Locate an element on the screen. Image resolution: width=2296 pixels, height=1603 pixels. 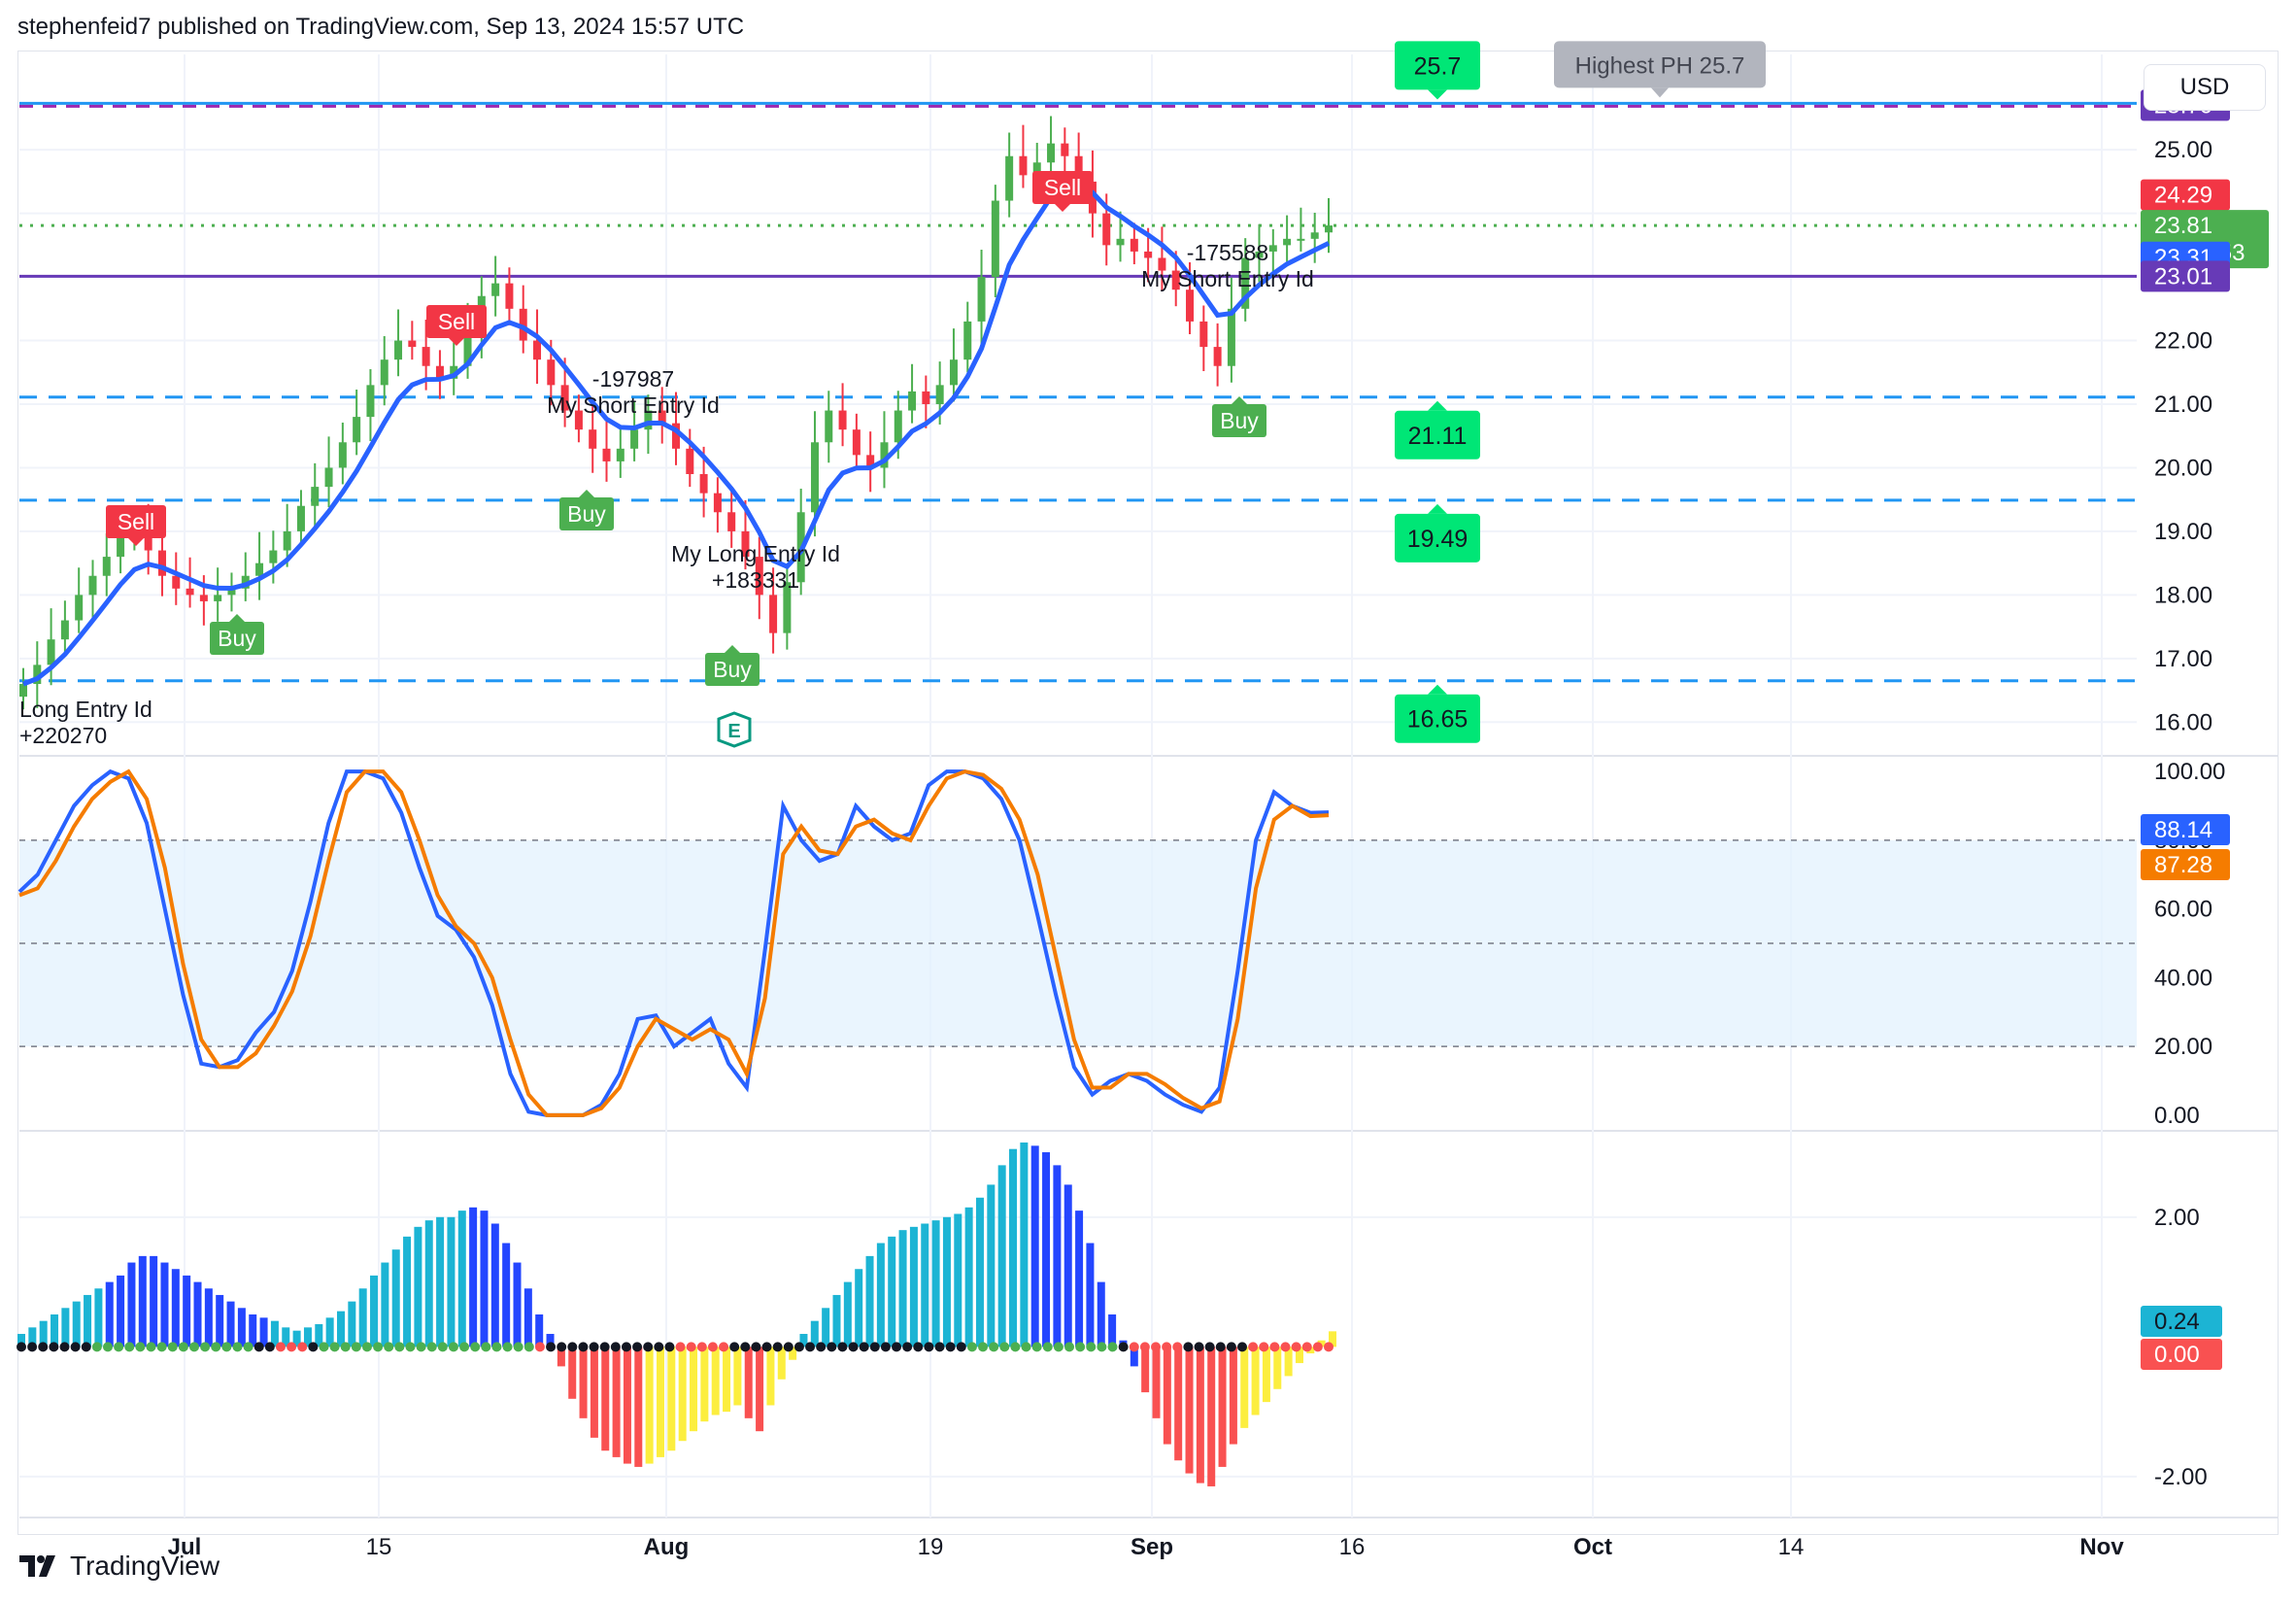
x-tick-label: Oct is located at coordinates (1592, 1547).